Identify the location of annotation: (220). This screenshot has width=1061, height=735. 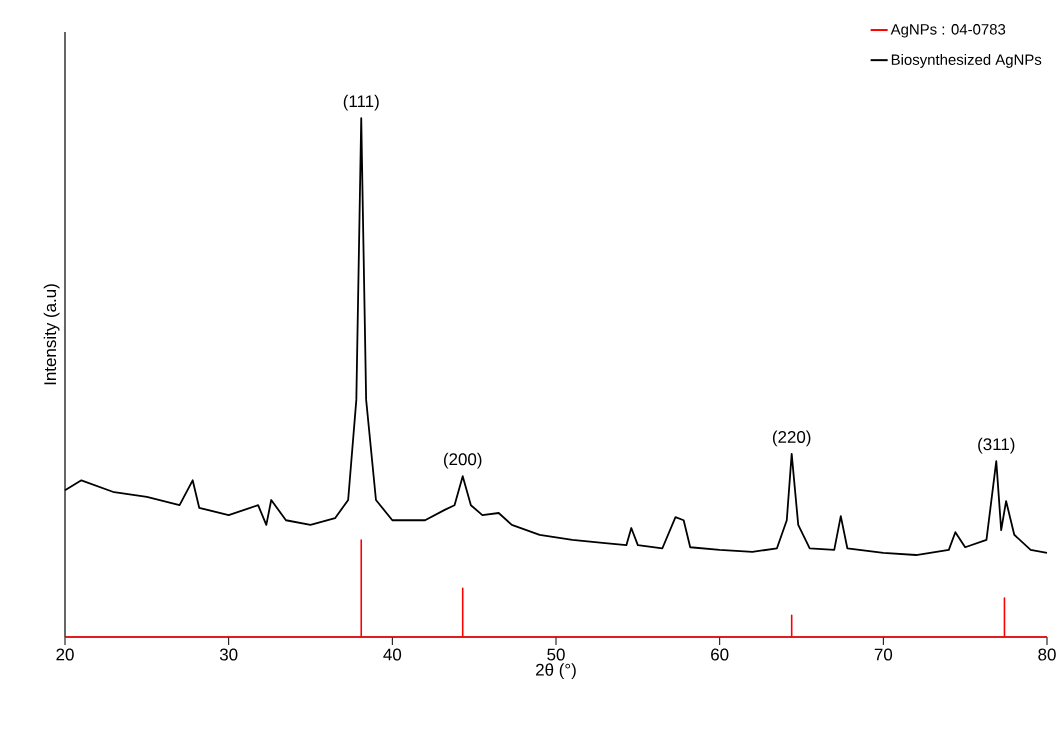
(791, 438).